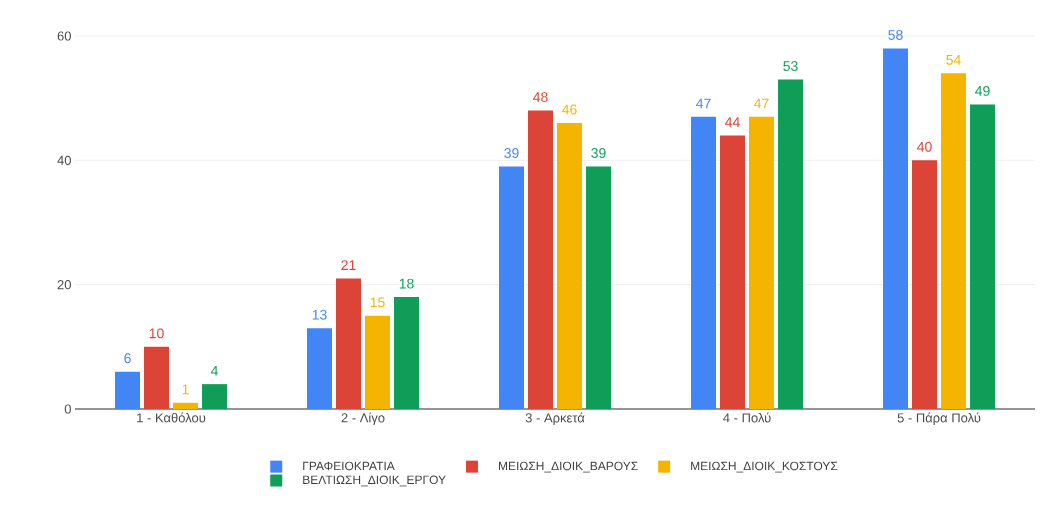 The height and width of the screenshot is (514, 1046). What do you see at coordinates (924, 146) in the screenshot?
I see `data-label: 40` at bounding box center [924, 146].